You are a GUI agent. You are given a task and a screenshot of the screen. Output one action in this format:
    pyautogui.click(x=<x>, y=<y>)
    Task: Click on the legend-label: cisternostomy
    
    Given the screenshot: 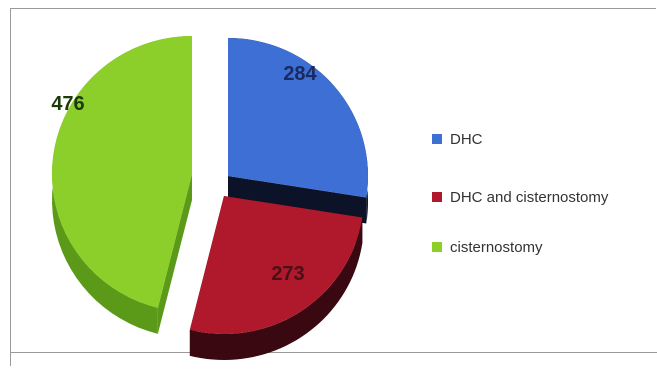 What is the action you would take?
    pyautogui.click(x=496, y=247)
    